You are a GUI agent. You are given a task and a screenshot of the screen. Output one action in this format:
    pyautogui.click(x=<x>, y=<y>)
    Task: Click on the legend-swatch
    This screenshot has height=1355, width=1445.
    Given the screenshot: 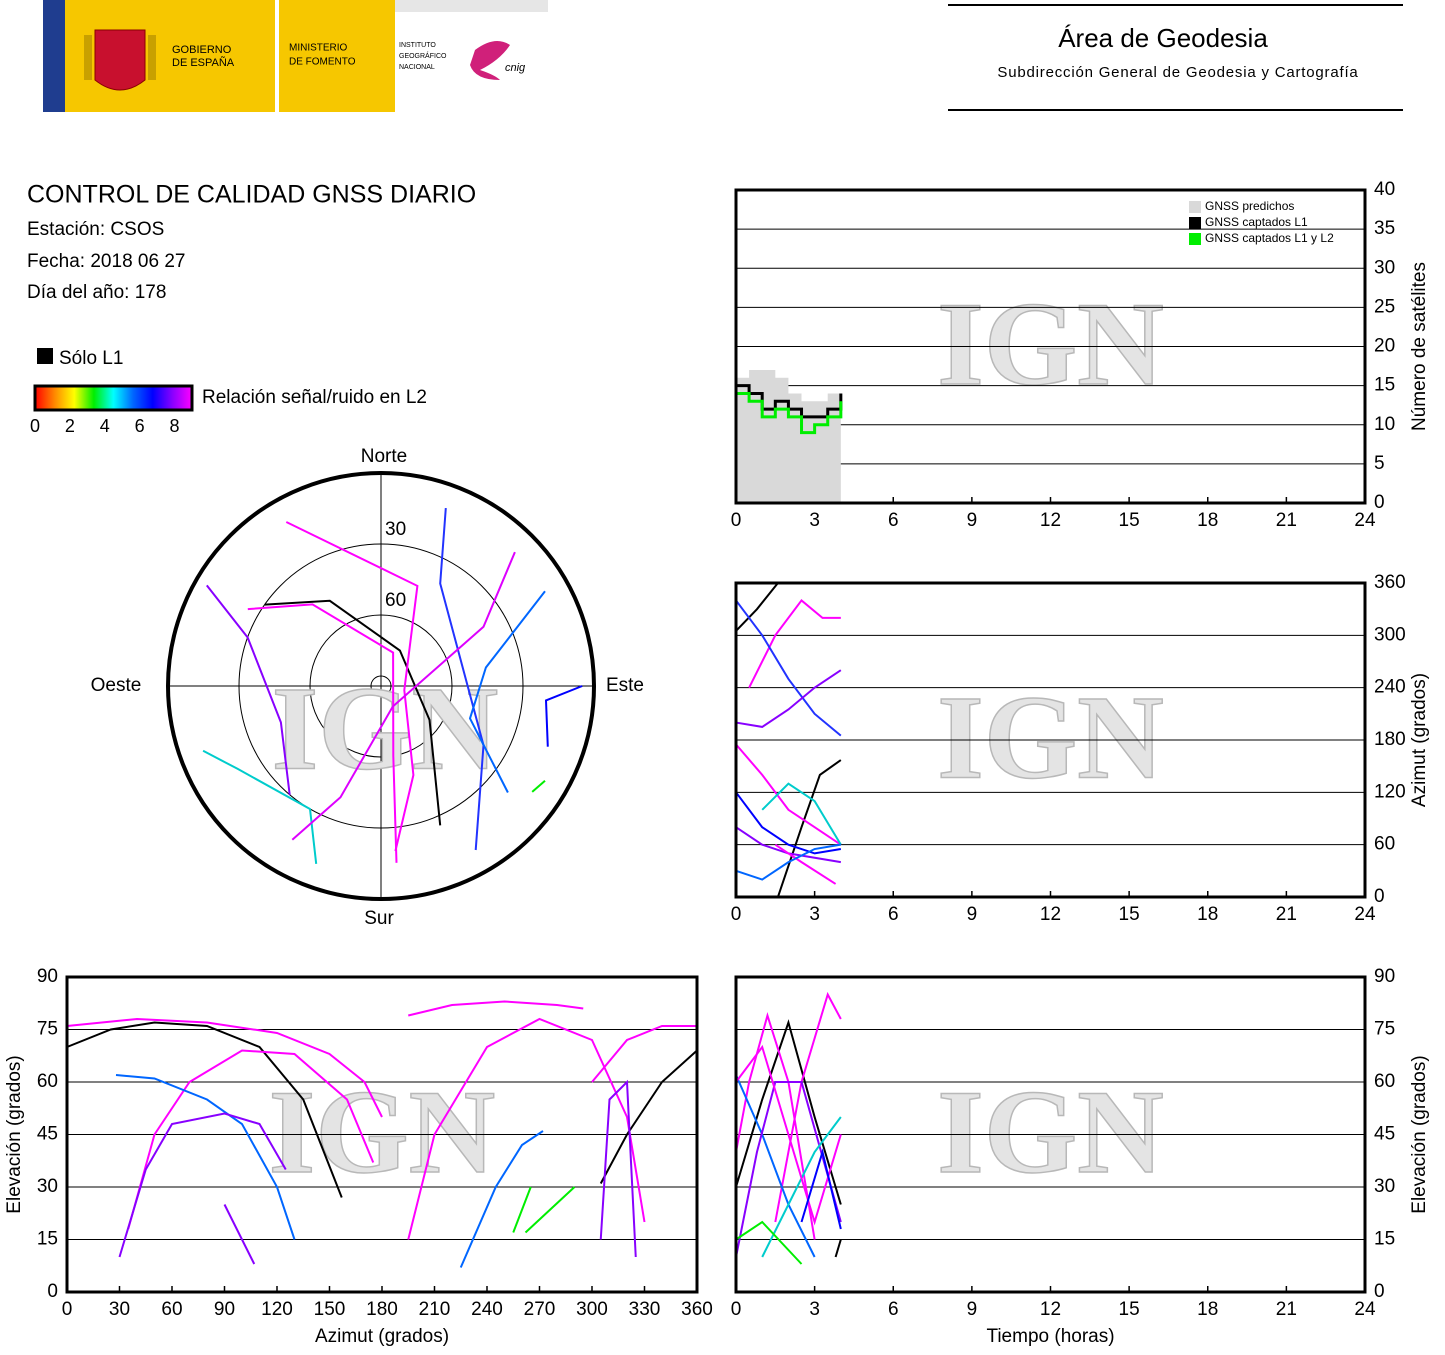 What is the action you would take?
    pyautogui.click(x=1195, y=207)
    